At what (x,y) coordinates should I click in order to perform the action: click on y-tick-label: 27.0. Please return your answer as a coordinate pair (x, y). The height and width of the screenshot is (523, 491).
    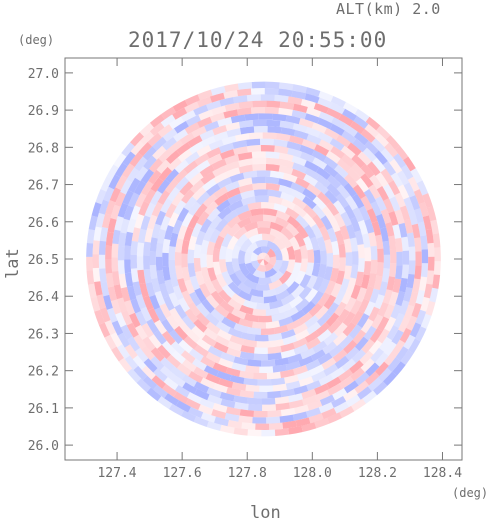
    Looking at the image, I should click on (43, 74).